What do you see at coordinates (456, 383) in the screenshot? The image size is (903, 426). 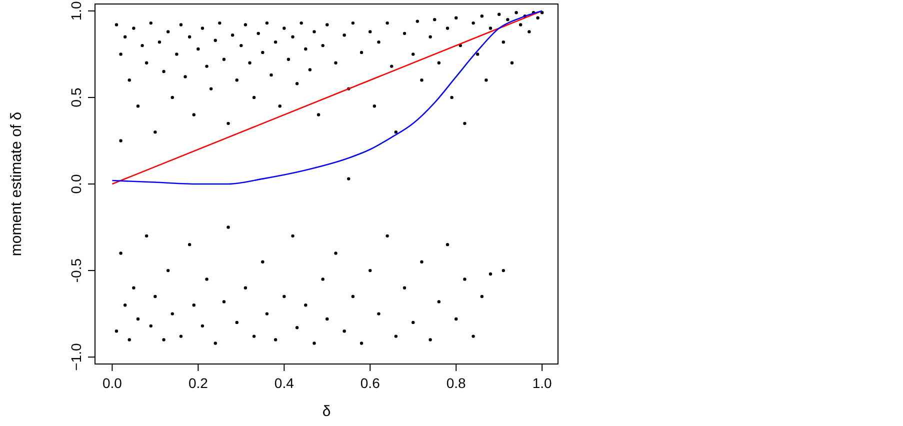 I see `x-tick-label: 0.8` at bounding box center [456, 383].